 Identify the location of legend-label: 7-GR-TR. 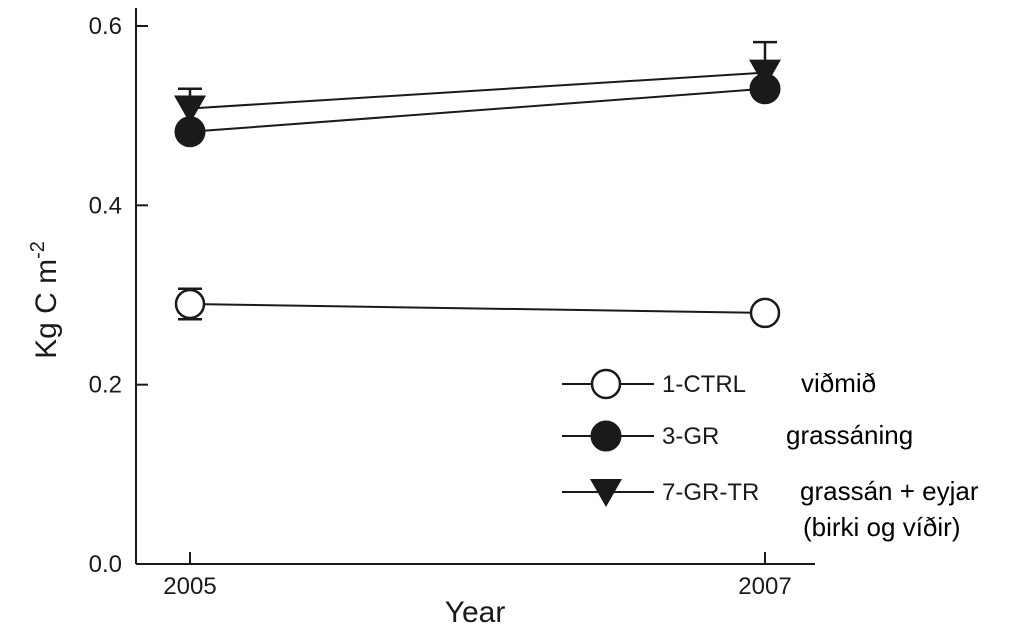
(710, 492).